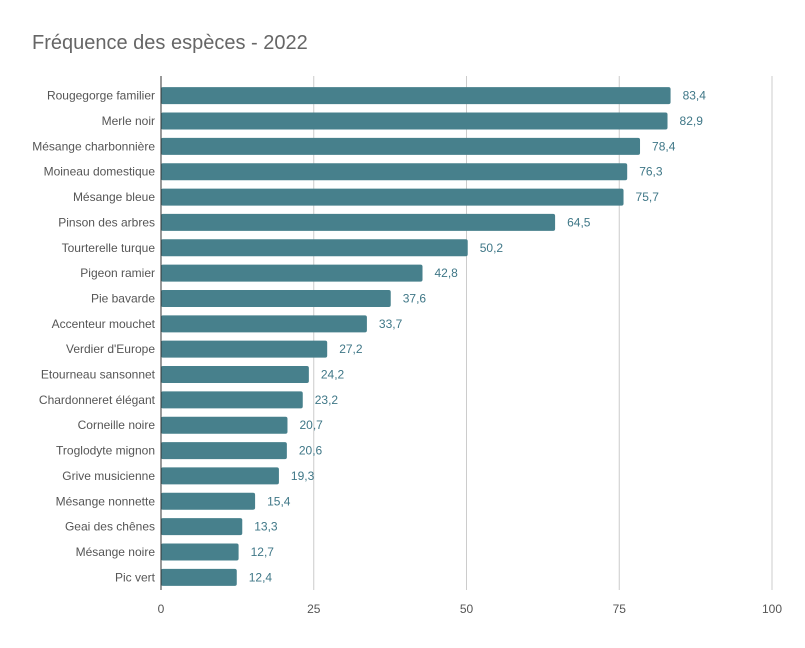 This screenshot has width=805, height=648. What do you see at coordinates (100, 172) in the screenshot?
I see `category-label: Moineau domestique` at bounding box center [100, 172].